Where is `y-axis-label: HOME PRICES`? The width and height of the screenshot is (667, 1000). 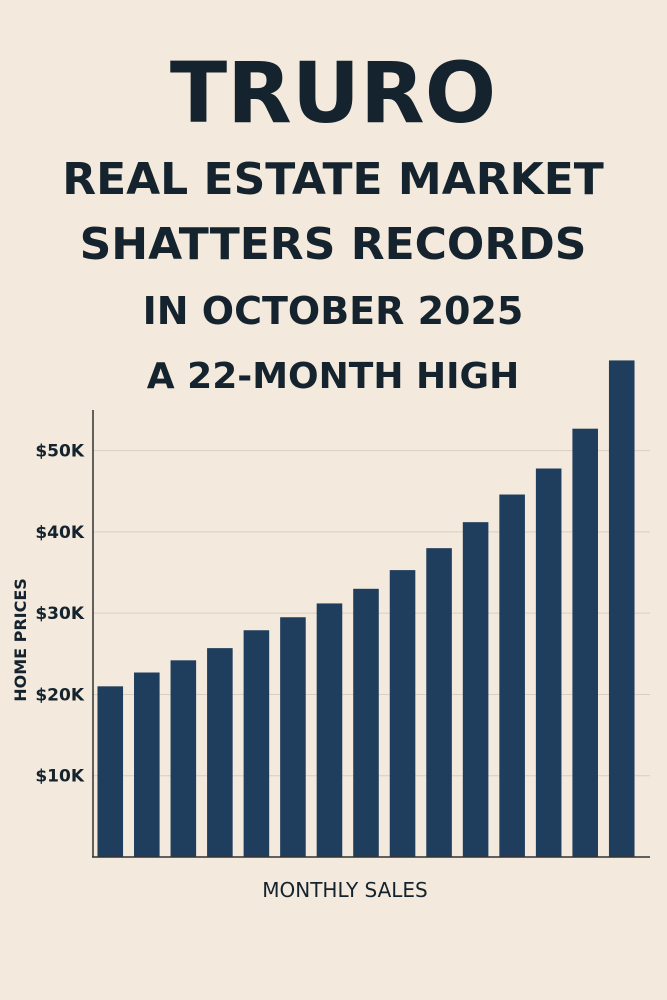 y-axis-label: HOME PRICES is located at coordinates (20, 640).